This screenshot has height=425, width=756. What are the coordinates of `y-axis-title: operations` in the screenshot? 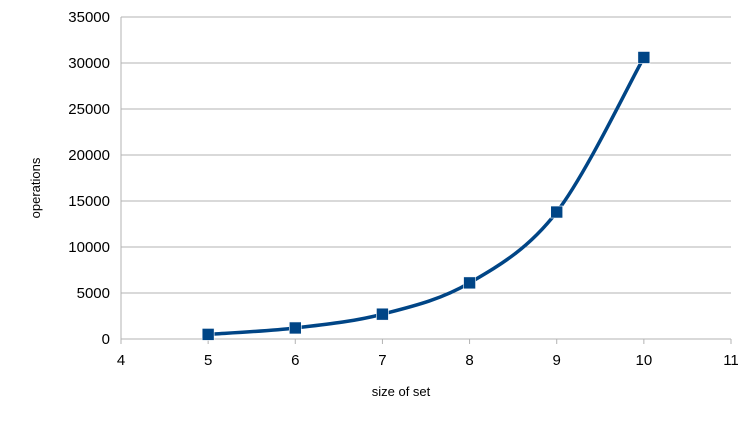 It's located at (35, 187).